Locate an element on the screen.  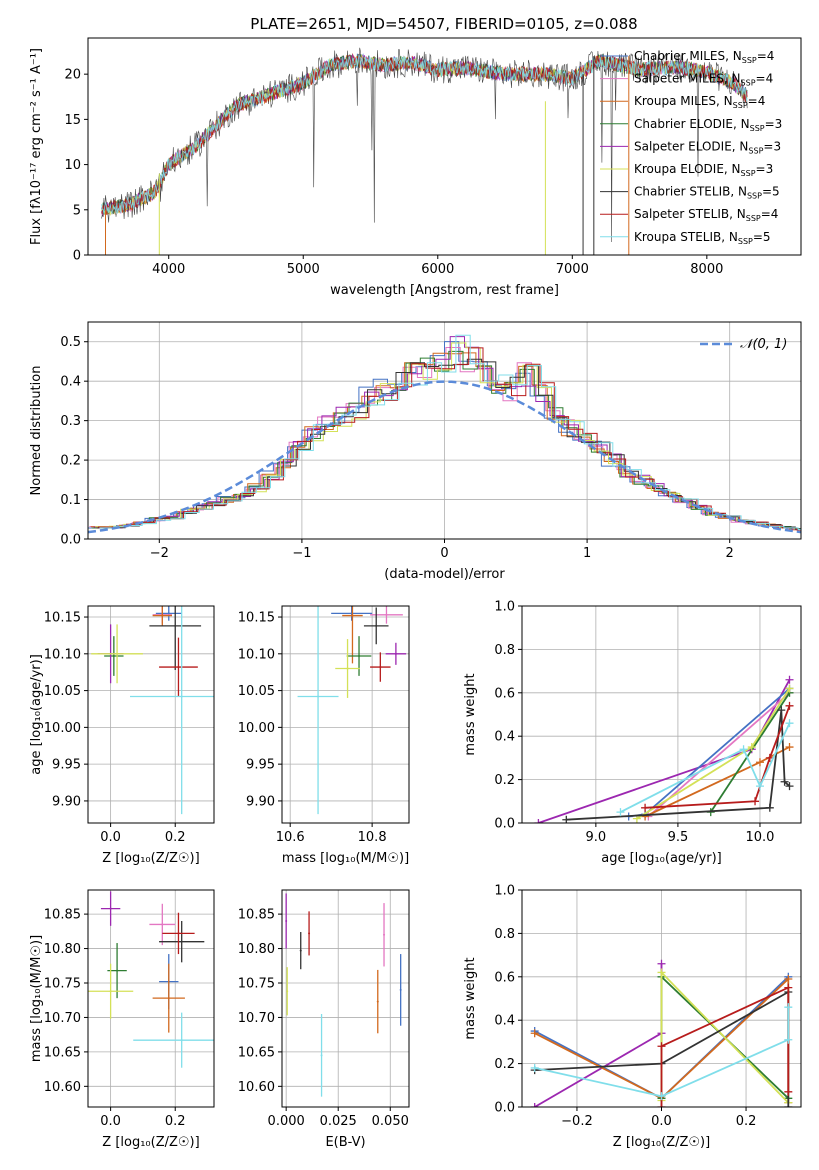
normal-curve is located at coordinates (444, 457).